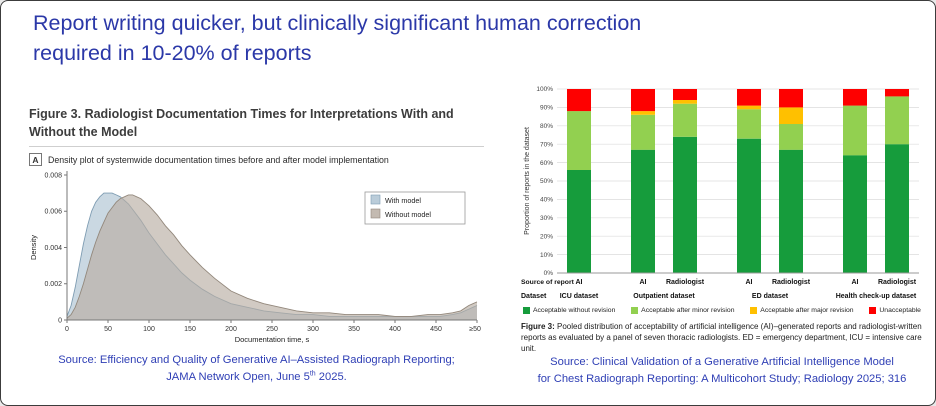 The height and width of the screenshot is (406, 936). I want to click on svg-text: 0%, so click(549, 273).